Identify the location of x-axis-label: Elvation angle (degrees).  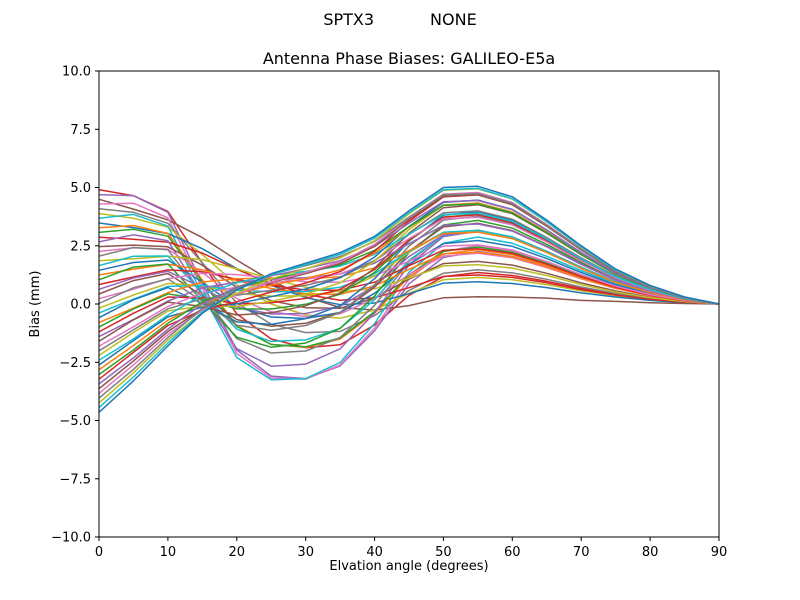
(409, 566).